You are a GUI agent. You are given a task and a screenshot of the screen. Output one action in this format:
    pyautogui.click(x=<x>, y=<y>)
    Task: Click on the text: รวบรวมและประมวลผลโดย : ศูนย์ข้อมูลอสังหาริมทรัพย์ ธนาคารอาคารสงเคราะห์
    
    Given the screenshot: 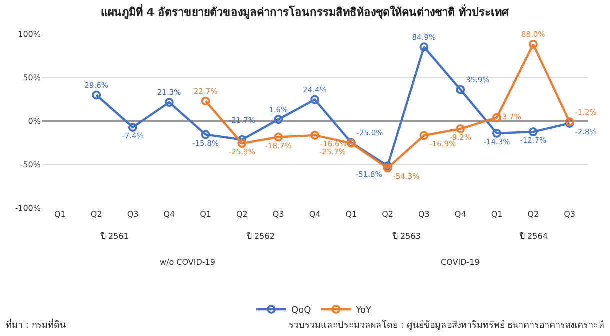 What is the action you would take?
    pyautogui.click(x=447, y=325)
    